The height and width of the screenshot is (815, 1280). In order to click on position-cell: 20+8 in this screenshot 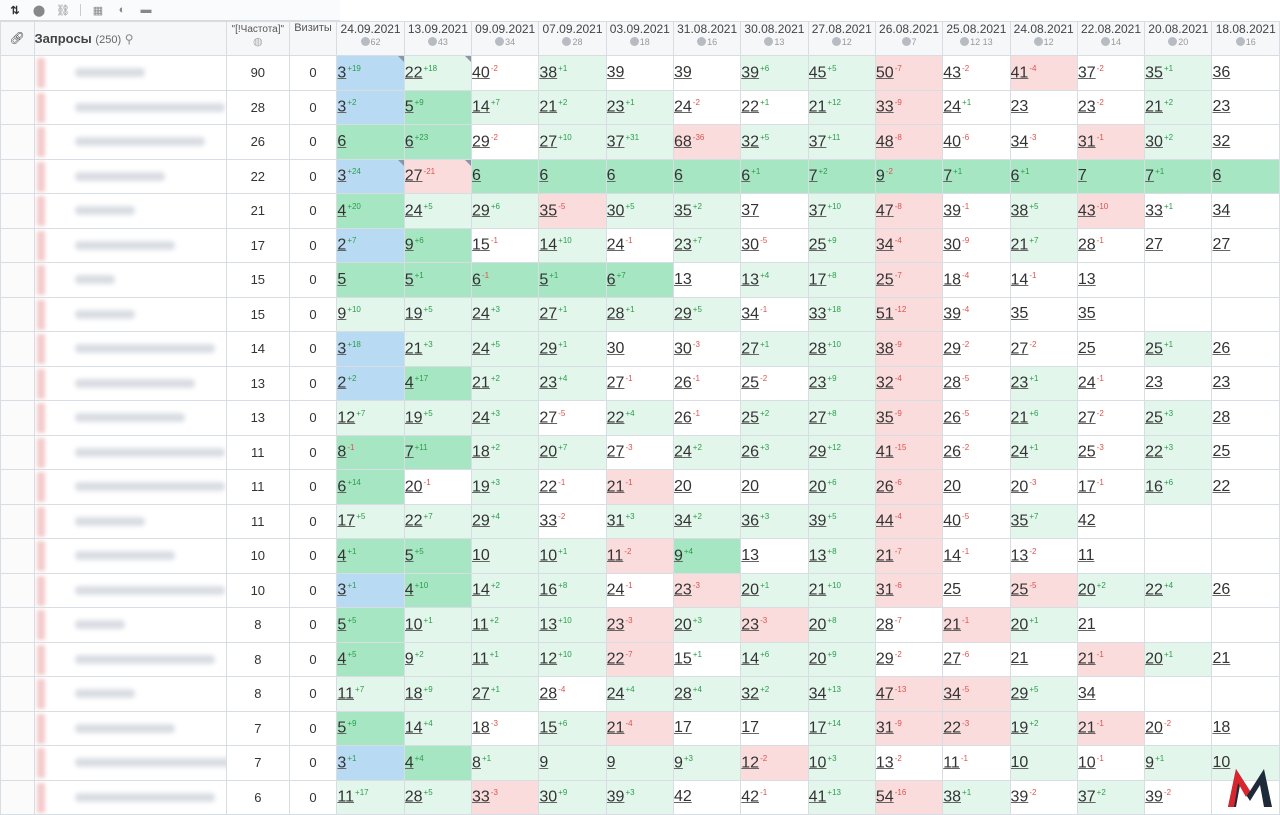, I will do `click(841, 625)`.